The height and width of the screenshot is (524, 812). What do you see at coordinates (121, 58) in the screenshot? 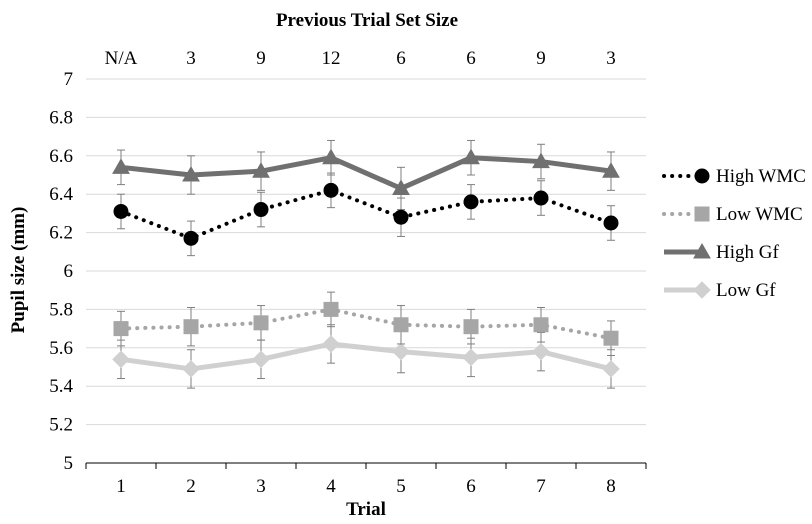
I see `top-axis-label: N/A` at bounding box center [121, 58].